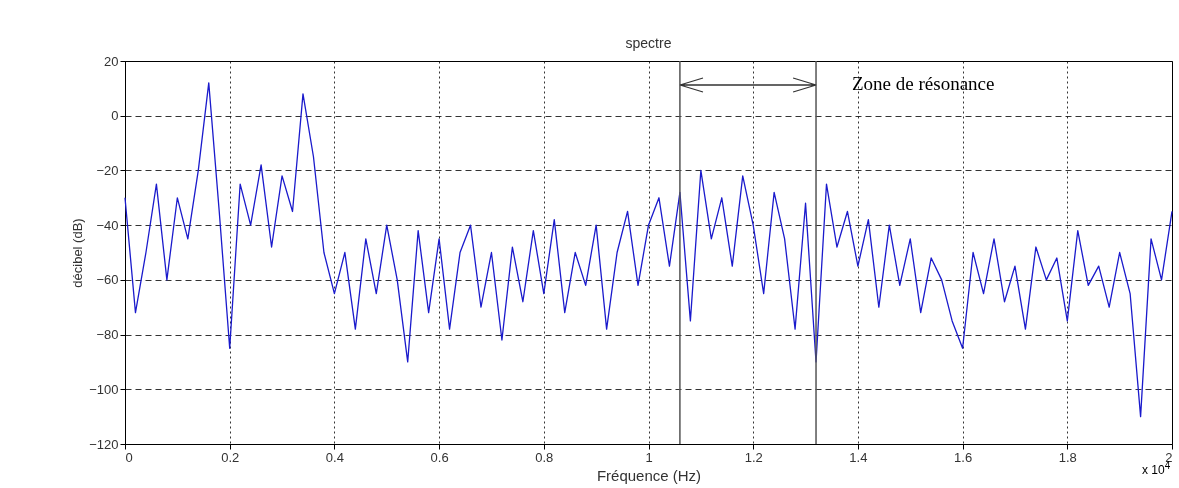  I want to click on x-tick-label: 0.6, so click(439, 457).